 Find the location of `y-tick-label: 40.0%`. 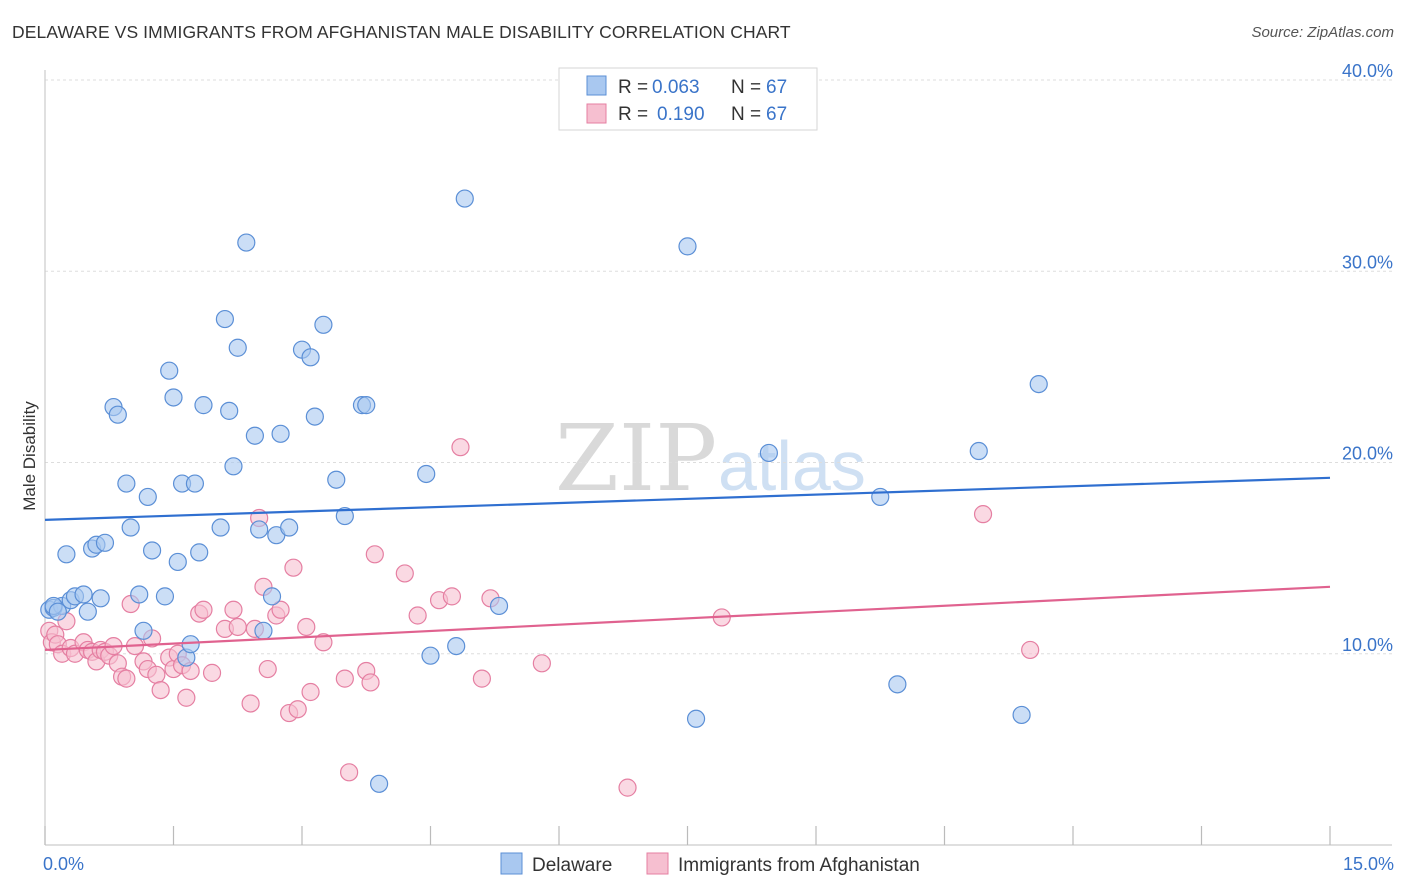

y-tick-label: 40.0% is located at coordinates (1367, 71).